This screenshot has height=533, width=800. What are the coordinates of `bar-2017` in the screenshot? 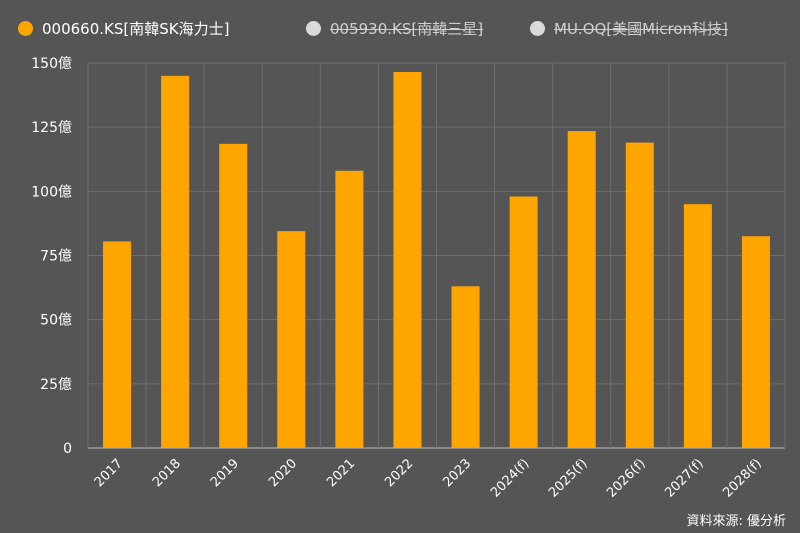 It's located at (117, 344).